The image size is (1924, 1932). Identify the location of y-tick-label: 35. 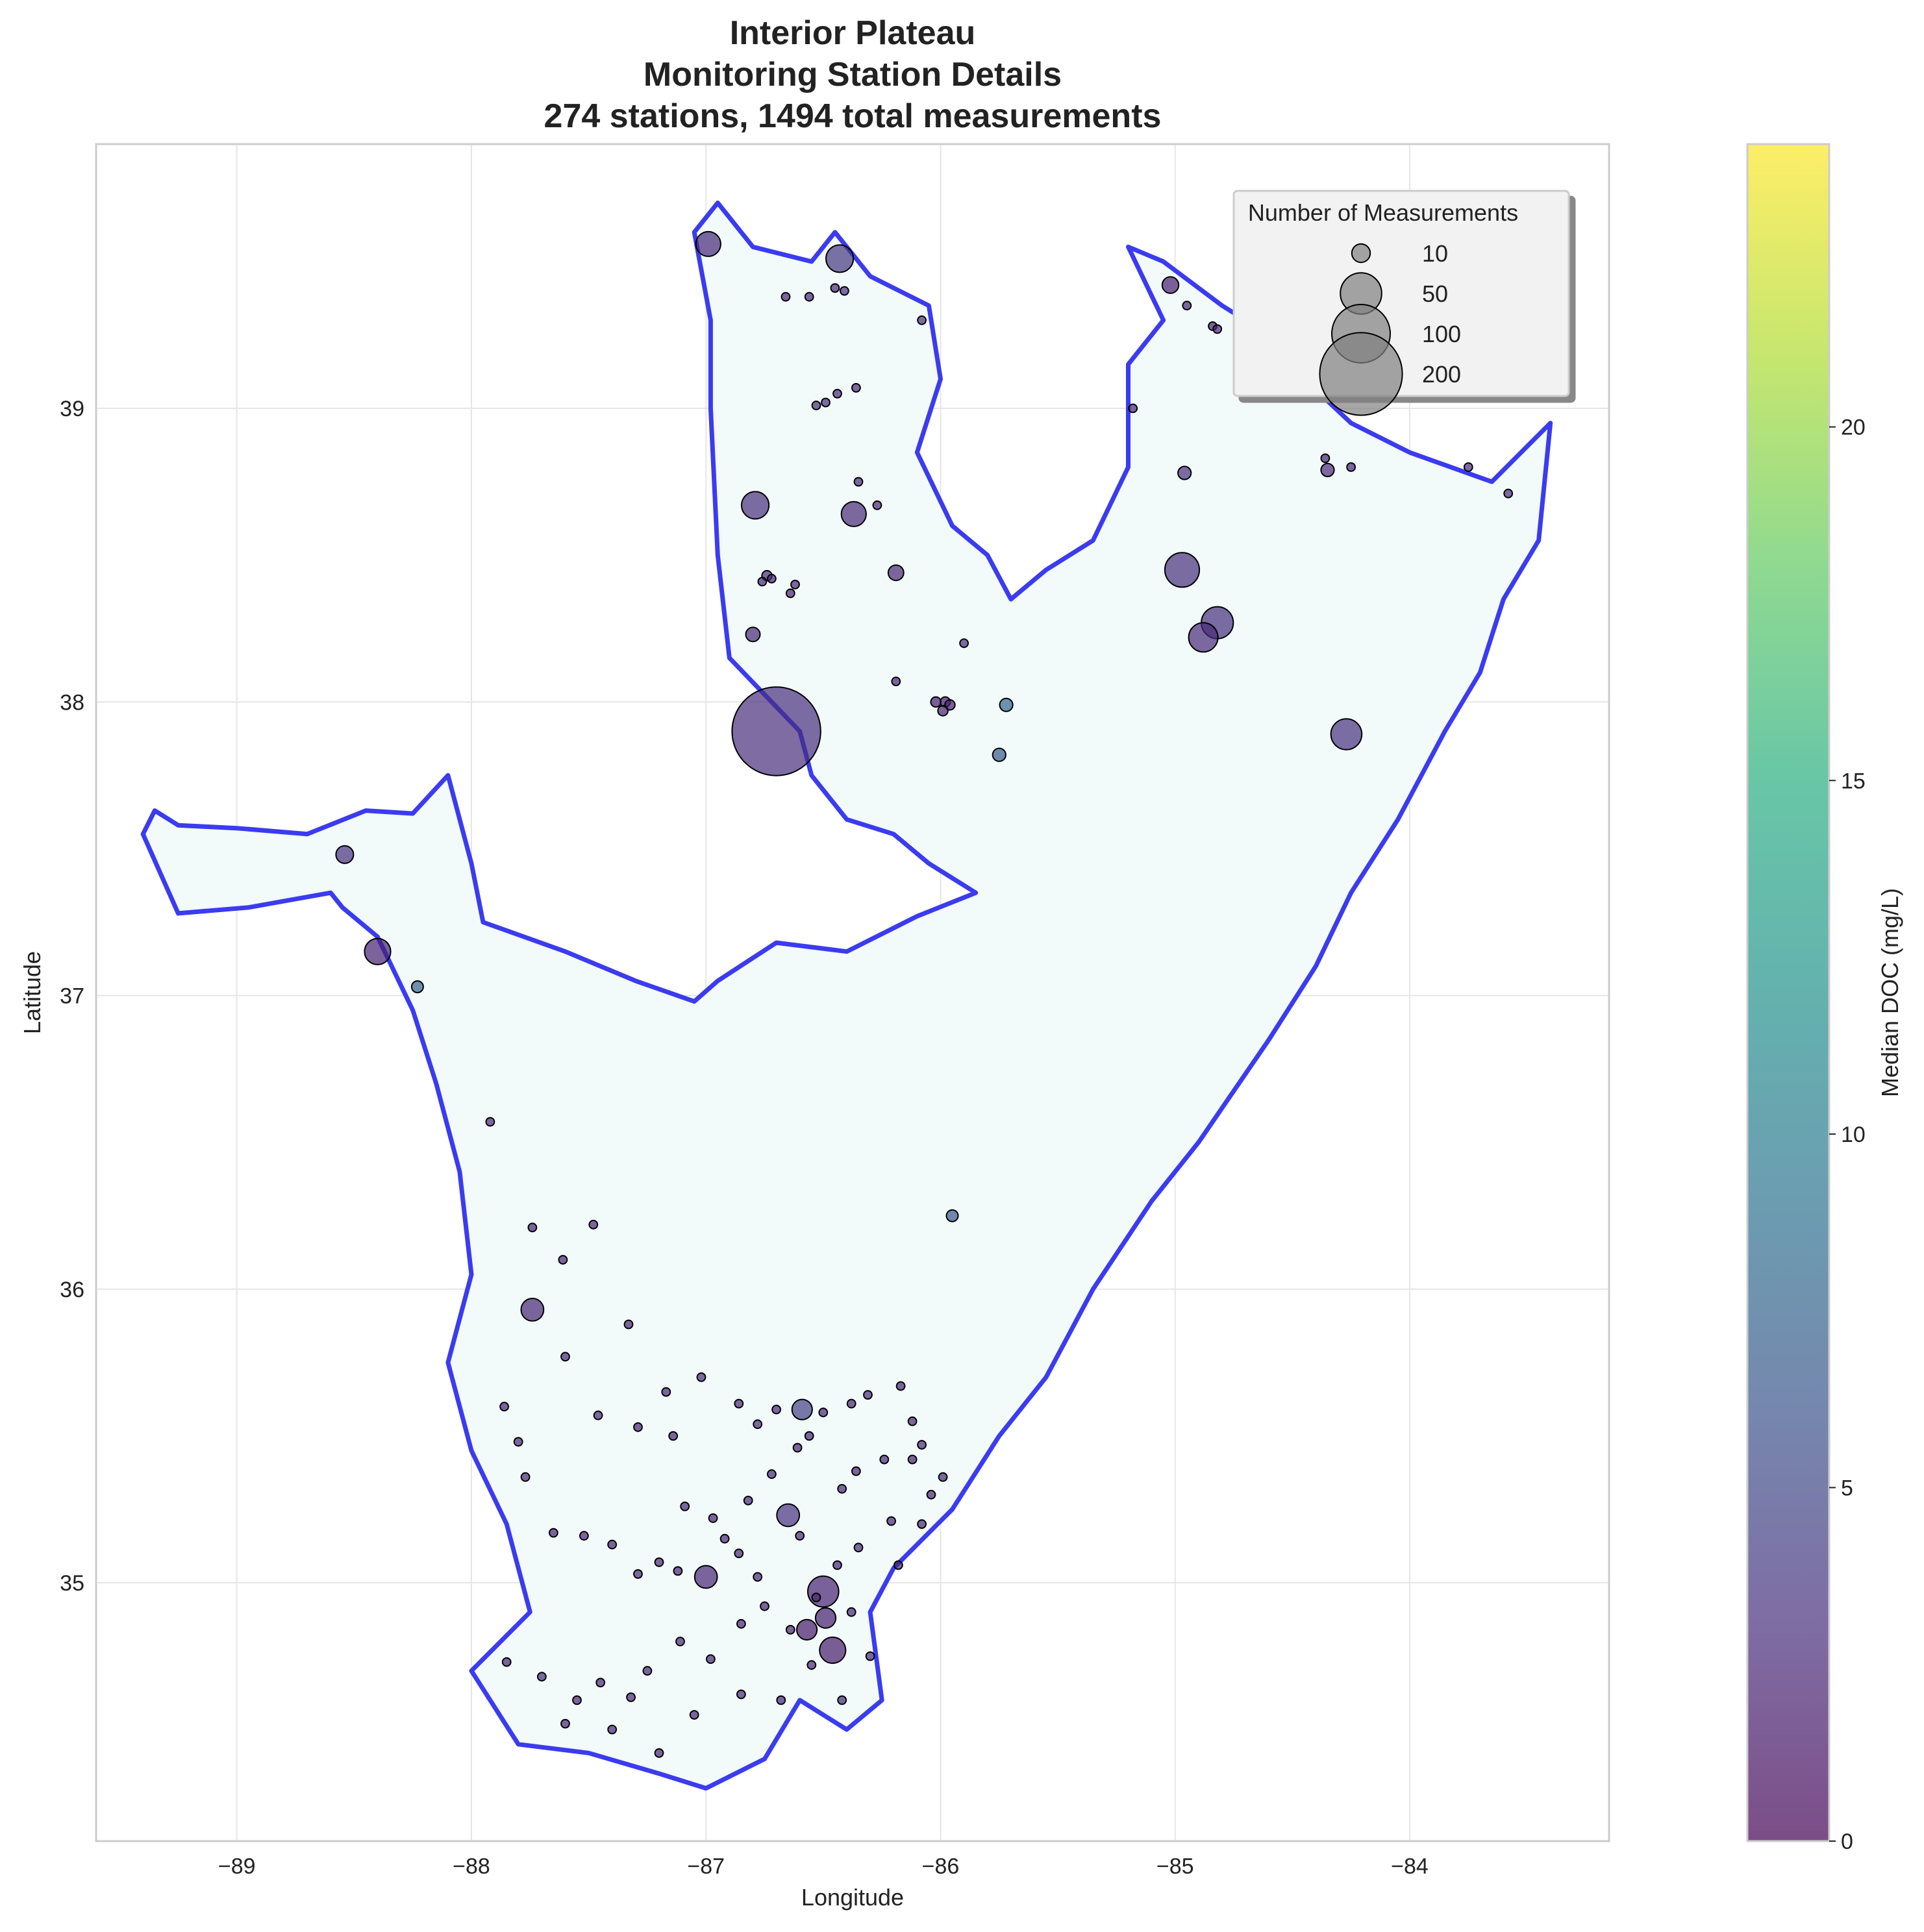
(72, 1583).